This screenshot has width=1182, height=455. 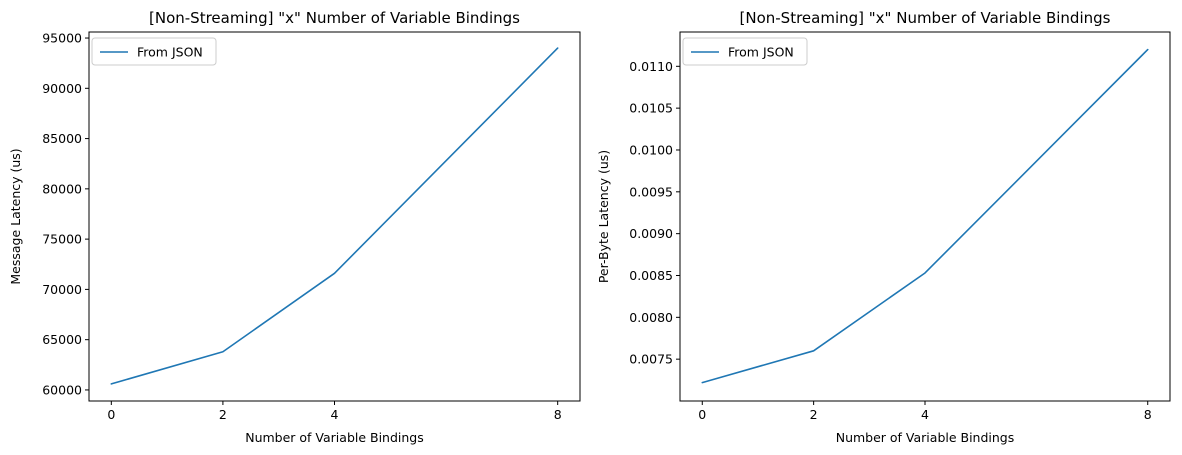 I want to click on y-tick-label: 95000, so click(x=62, y=38).